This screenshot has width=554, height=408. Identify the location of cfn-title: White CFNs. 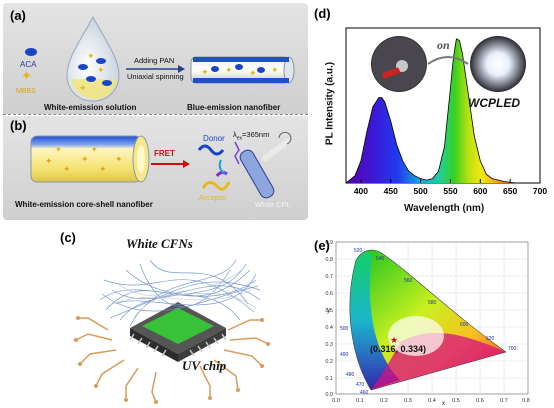
(159, 243).